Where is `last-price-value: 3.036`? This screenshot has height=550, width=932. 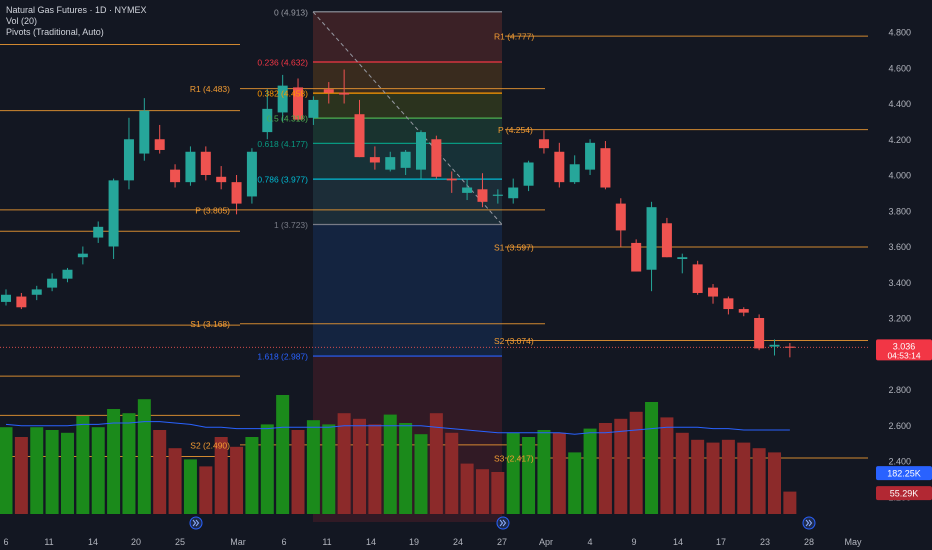
last-price-value: 3.036 is located at coordinates (904, 346).